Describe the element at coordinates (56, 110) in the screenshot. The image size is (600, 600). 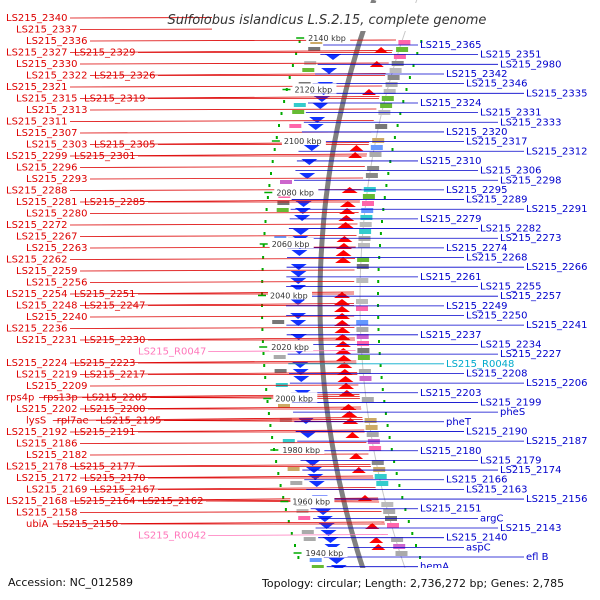
I see `left-gene-label: LS215_2313` at that location.